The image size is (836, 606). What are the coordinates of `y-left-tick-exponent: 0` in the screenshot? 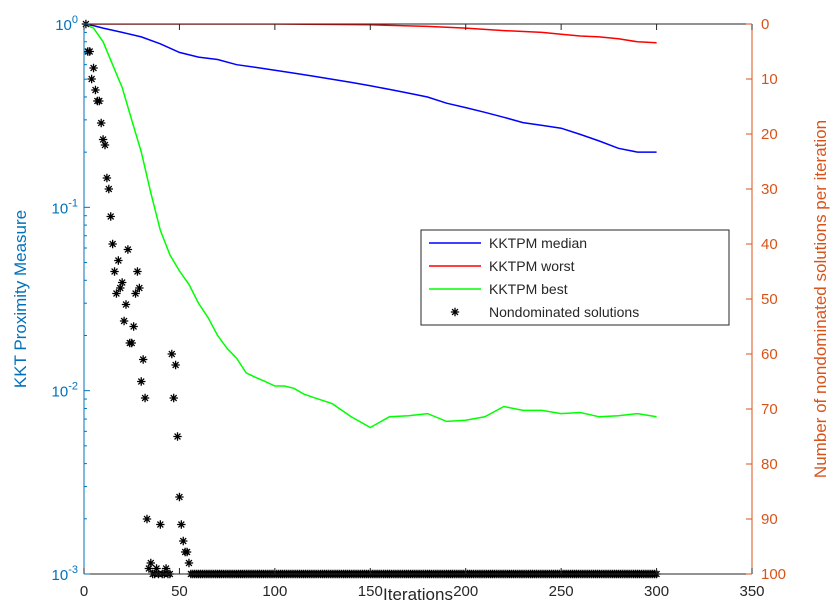 It's located at (75, 20).